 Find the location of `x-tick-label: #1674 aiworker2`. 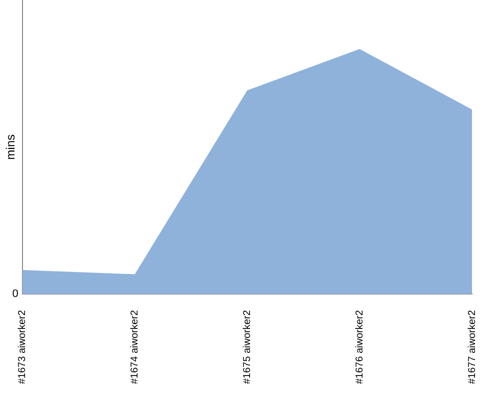

x-tick-label: #1674 aiworker2 is located at coordinates (135, 347).